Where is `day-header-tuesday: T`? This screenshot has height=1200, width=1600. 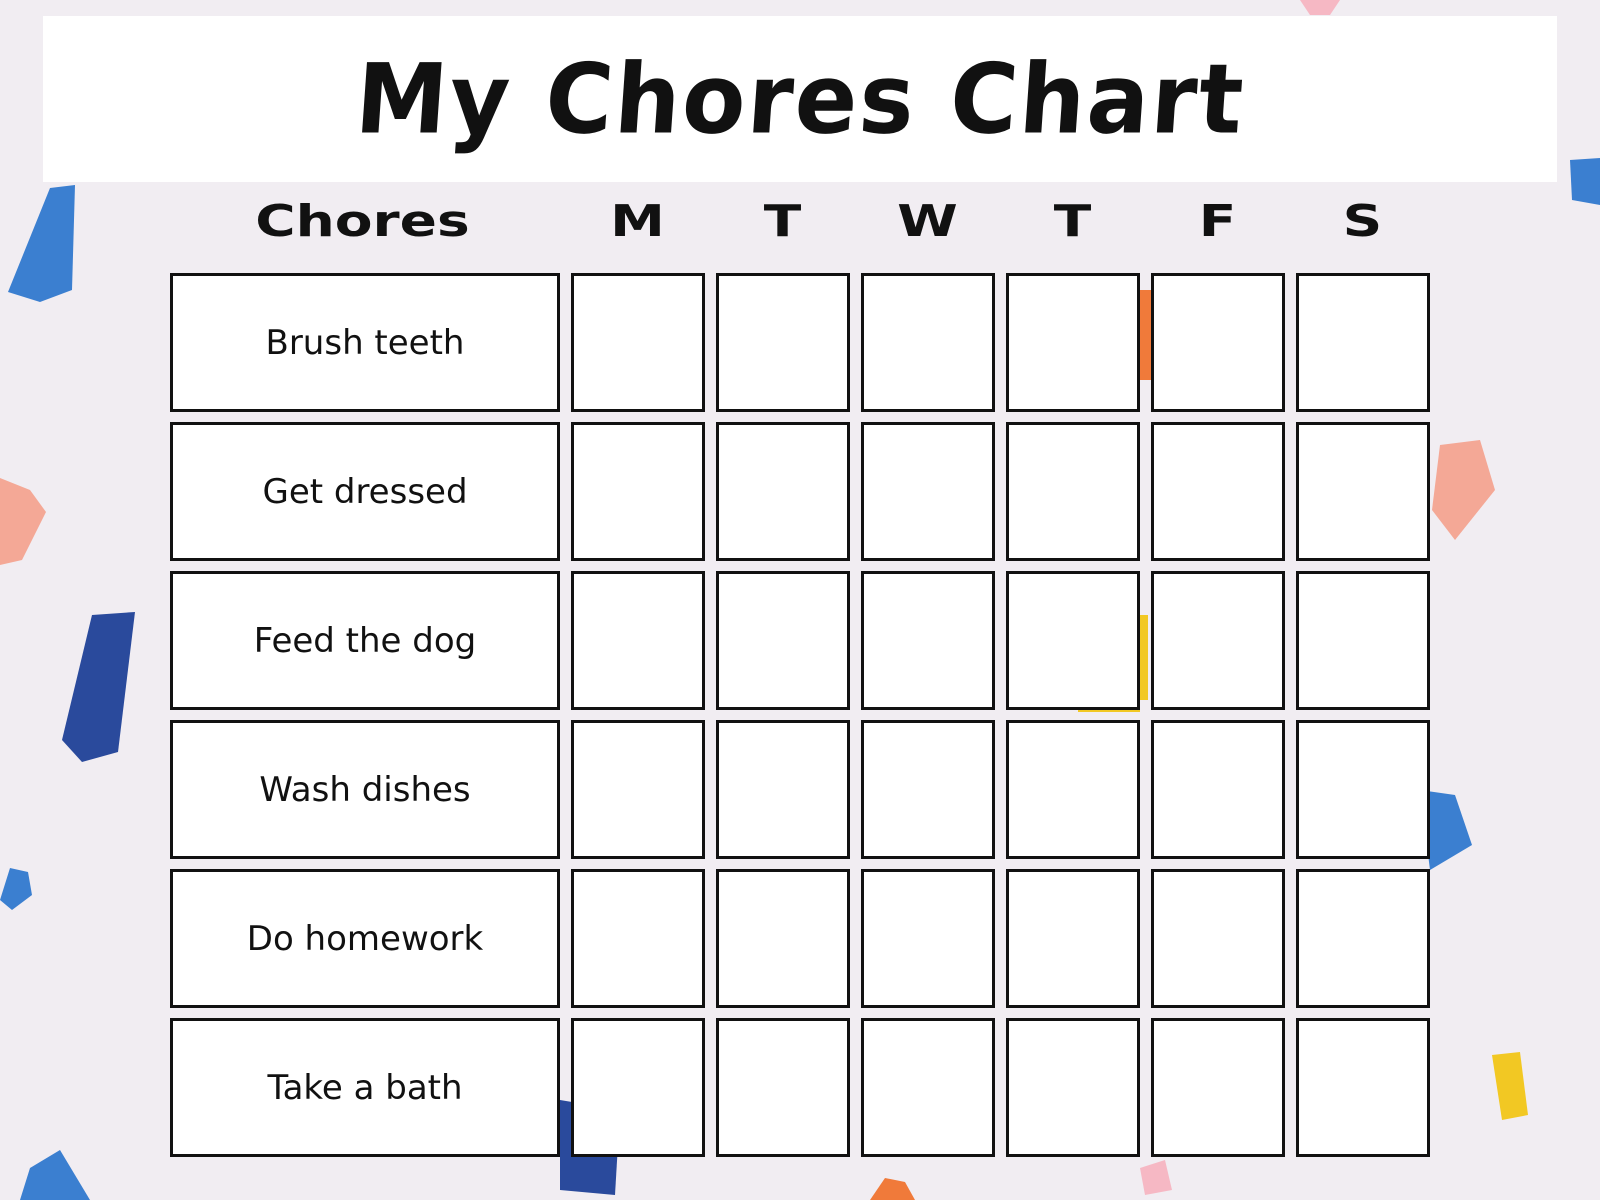
day-header-tuesday: T is located at coordinates (782, 221).